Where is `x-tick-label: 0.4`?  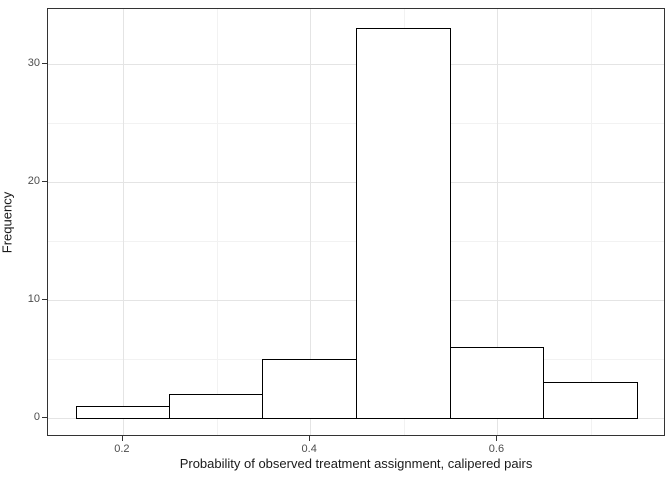
x-tick-label: 0.4 is located at coordinates (309, 449).